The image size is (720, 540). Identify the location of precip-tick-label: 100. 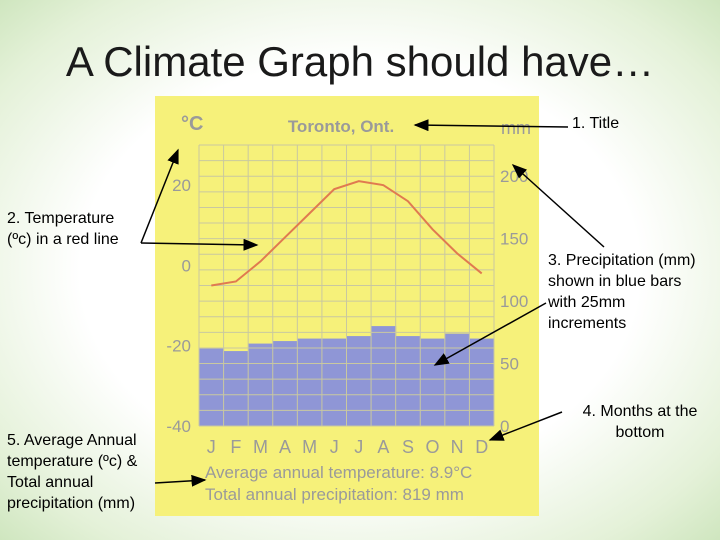
(514, 301).